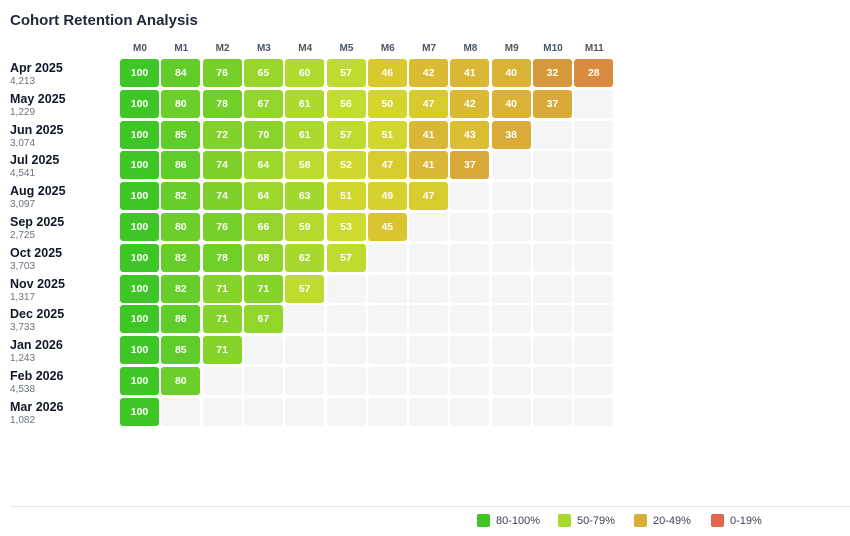 The image size is (850, 536). What do you see at coordinates (23, 174) in the screenshot?
I see `cohort-size: 4,541` at bounding box center [23, 174].